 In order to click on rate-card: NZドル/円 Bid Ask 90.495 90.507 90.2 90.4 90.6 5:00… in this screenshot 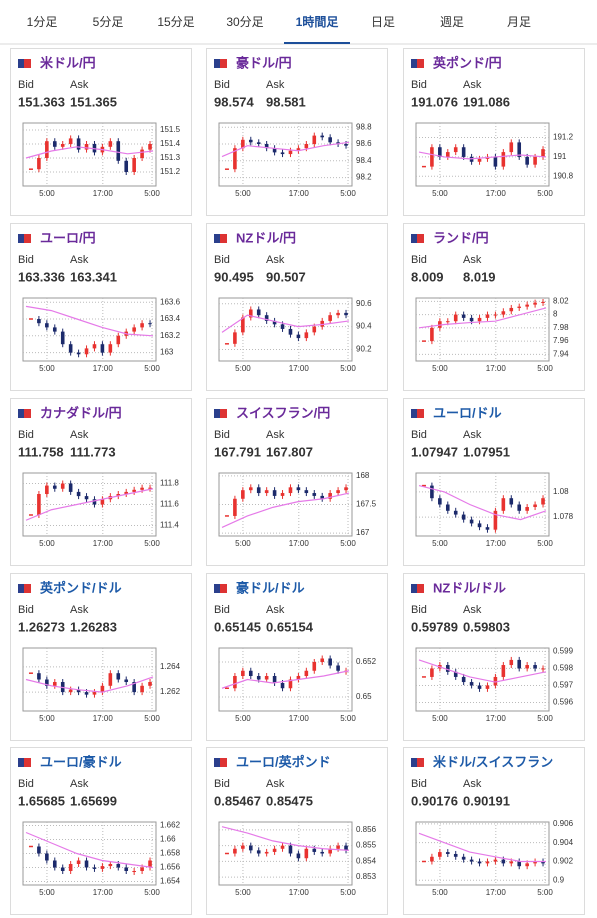, I will do `click(297, 307)`.